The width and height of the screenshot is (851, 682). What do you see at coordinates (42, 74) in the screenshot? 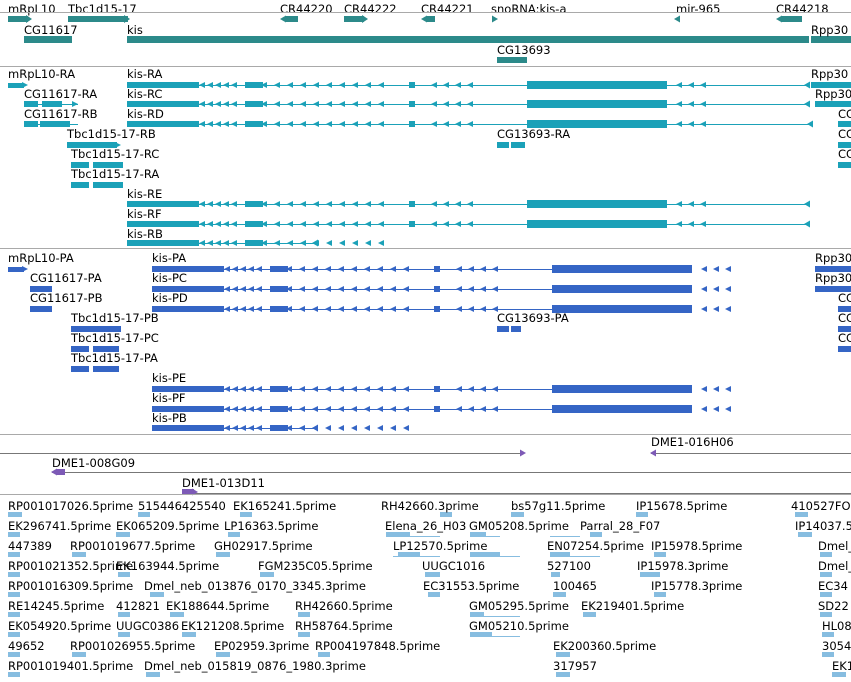
I see `transcripts-feature-label: mRpL10-RA` at bounding box center [42, 74].